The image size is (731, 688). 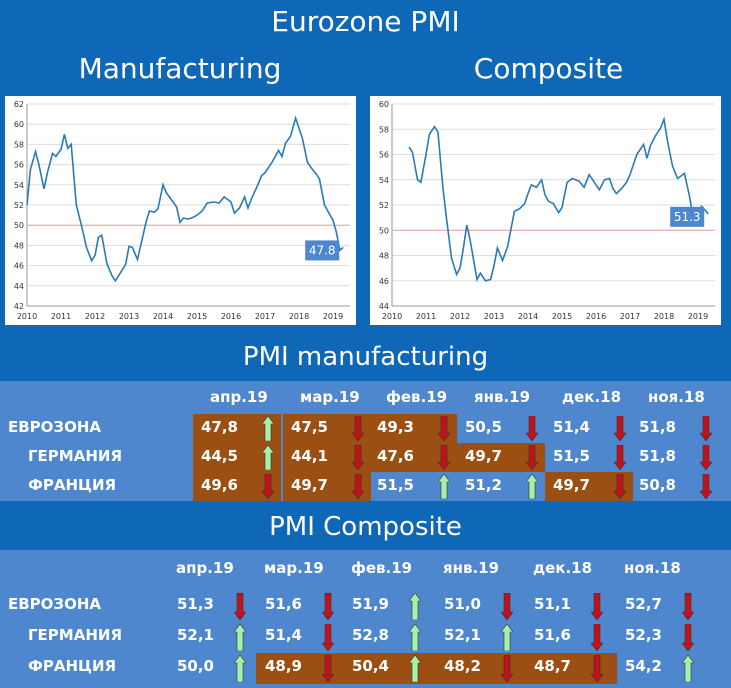 I want to click on table-cell-value: 51,5, so click(x=395, y=485).